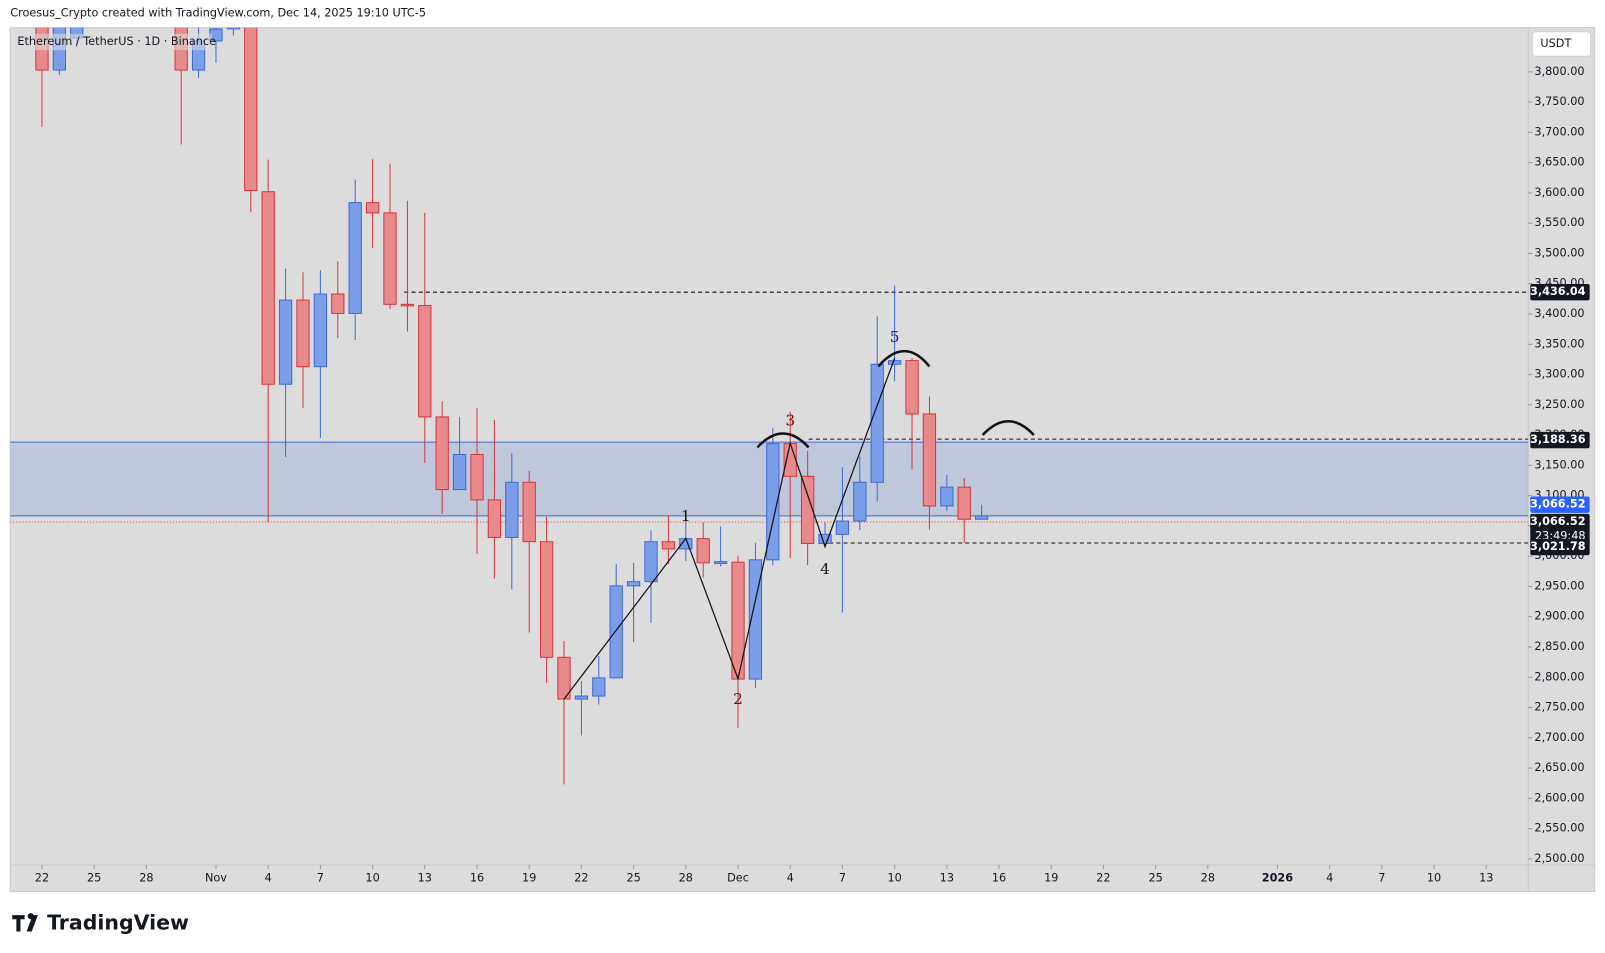 This screenshot has height=953, width=1605. I want to click on y-tick-label: 2,500.00, so click(1559, 858).